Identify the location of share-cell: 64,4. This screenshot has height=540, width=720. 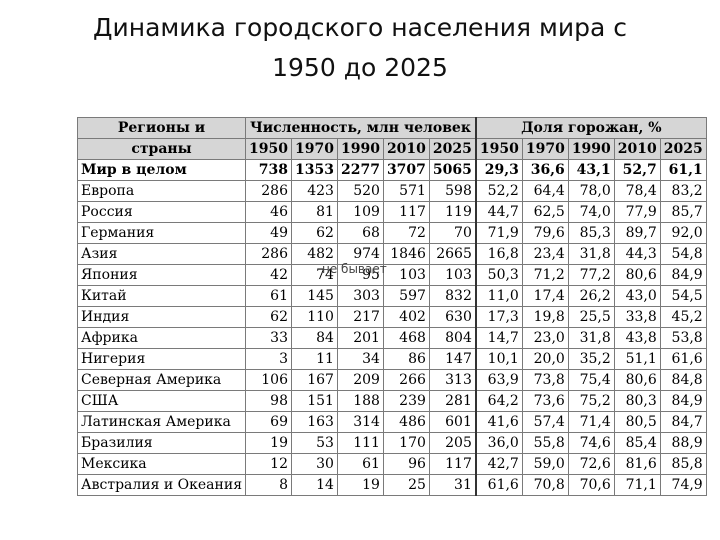
(545, 191).